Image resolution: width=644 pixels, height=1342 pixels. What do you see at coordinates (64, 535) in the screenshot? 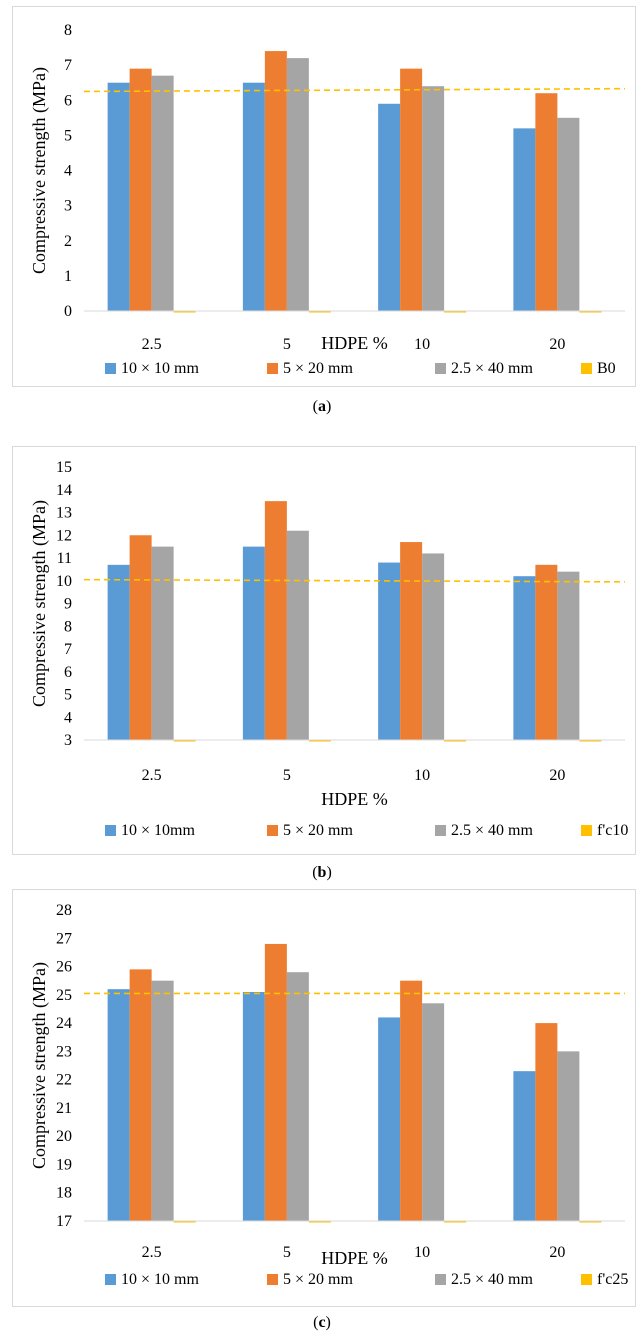
I see `y-tick-label: 12` at bounding box center [64, 535].